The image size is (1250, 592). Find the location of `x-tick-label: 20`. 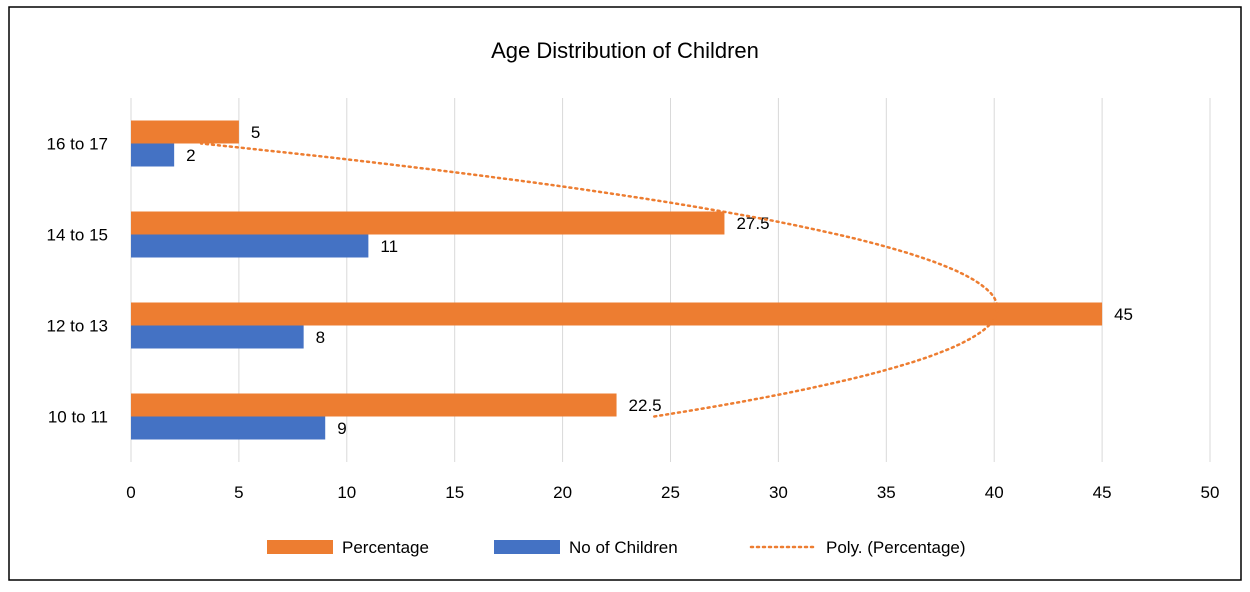

x-tick-label: 20 is located at coordinates (562, 492).